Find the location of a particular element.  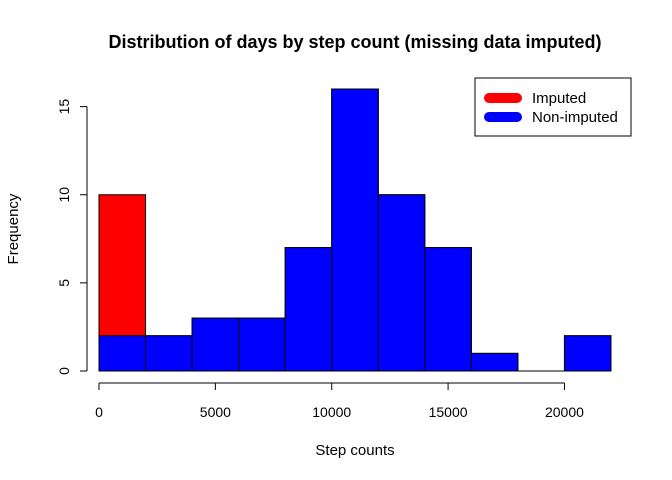

x-tick-label: 0 is located at coordinates (99, 412).